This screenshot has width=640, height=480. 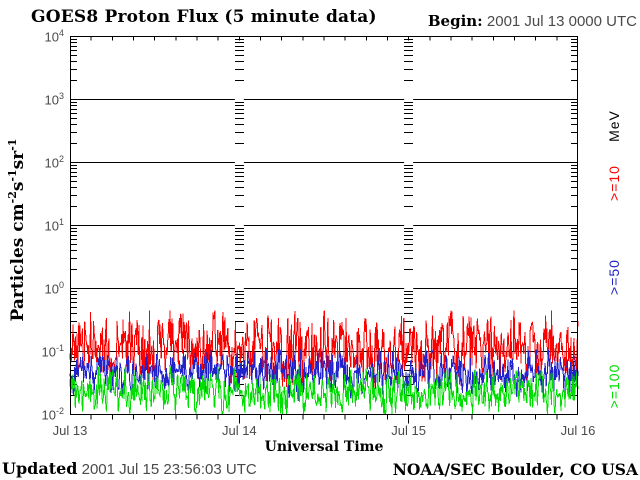 What do you see at coordinates (409, 430) in the screenshot?
I see `x-tick-label: Jul 15` at bounding box center [409, 430].